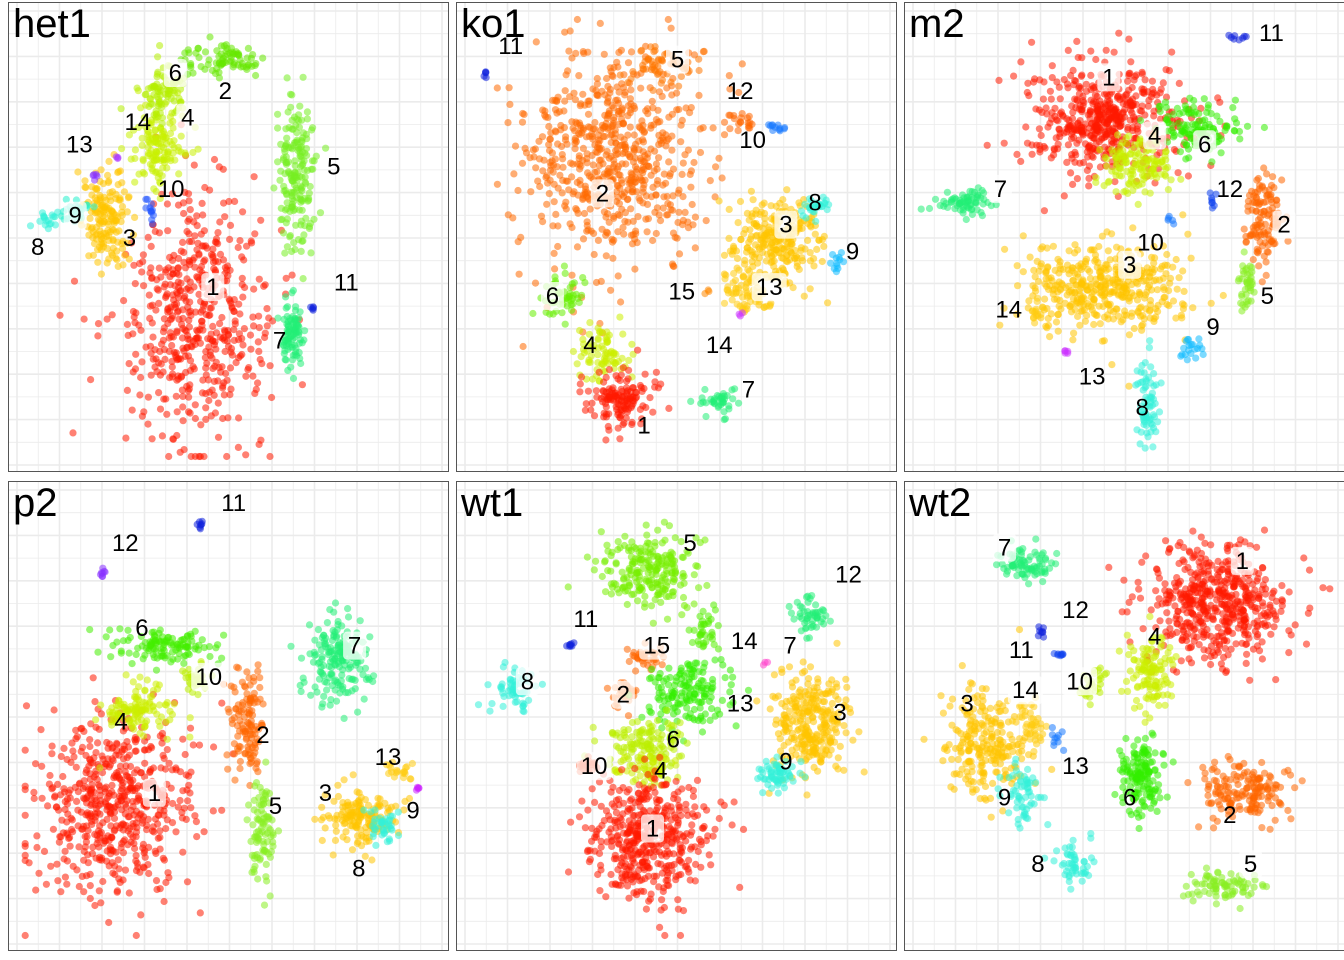 The image size is (1344, 960). I want to click on cluster-label-3: 3, so click(129, 238).